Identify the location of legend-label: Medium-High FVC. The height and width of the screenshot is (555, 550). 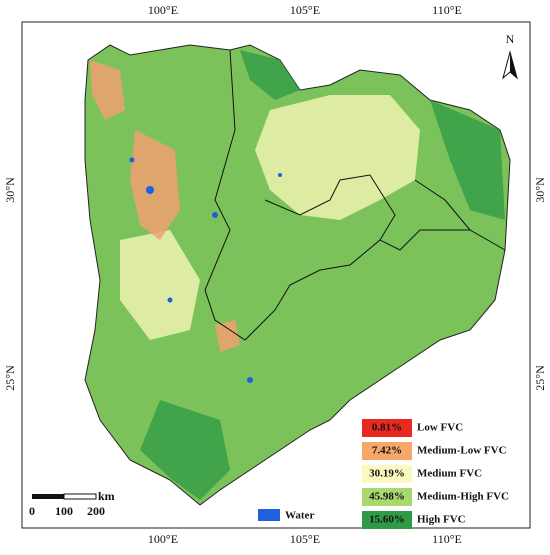
(463, 497).